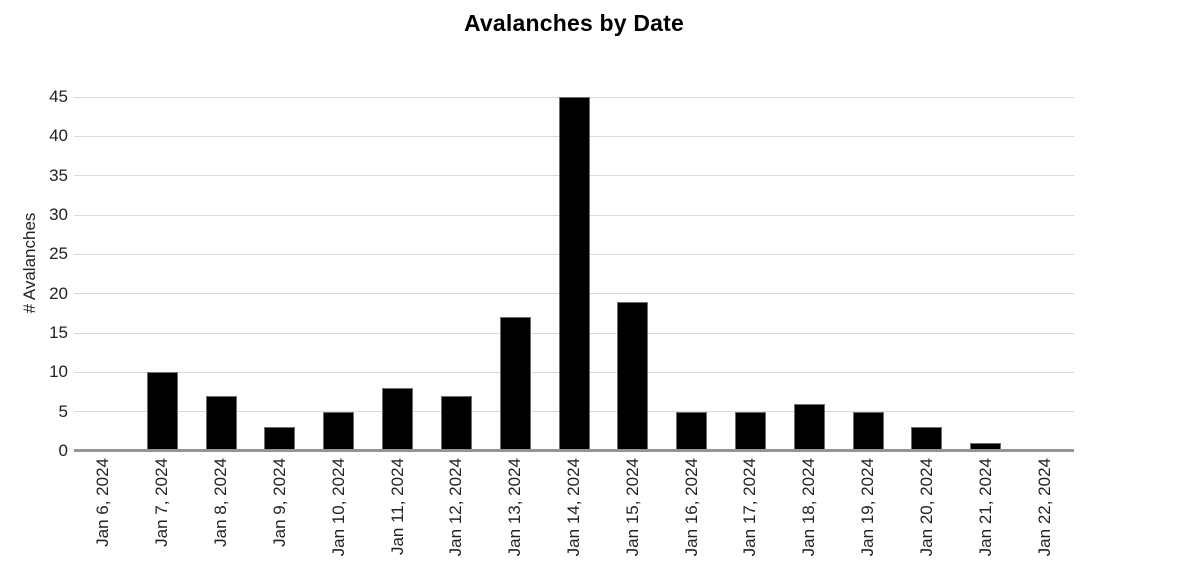 The width and height of the screenshot is (1200, 576). I want to click on bar-jan-14-2024, so click(574, 274).